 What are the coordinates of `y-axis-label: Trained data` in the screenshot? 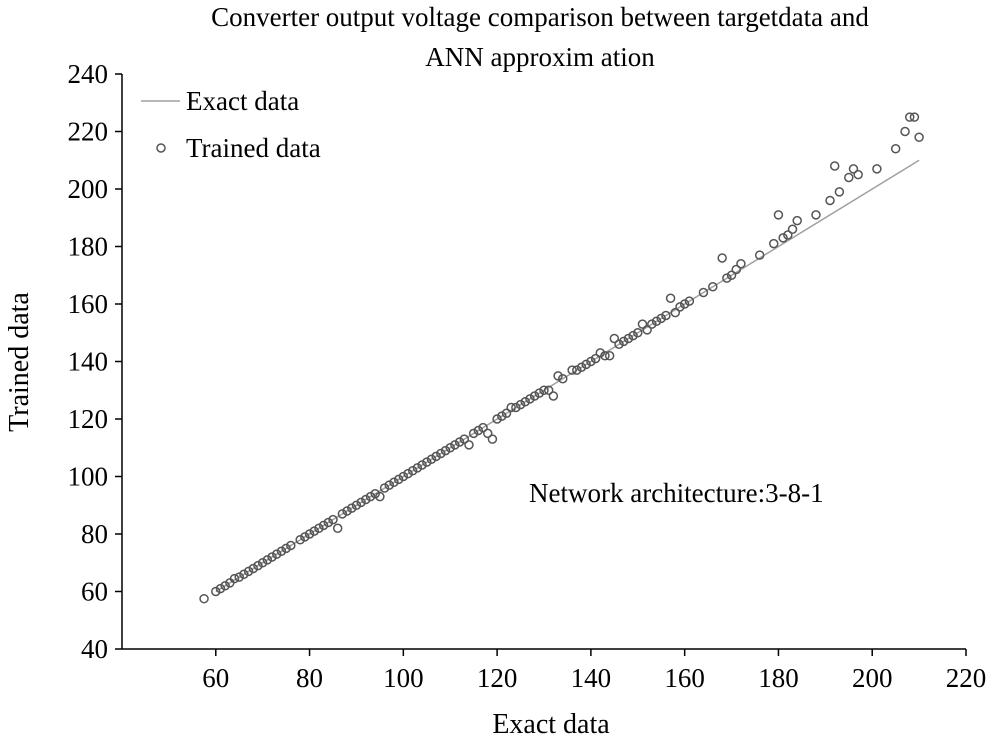 It's located at (19, 362).